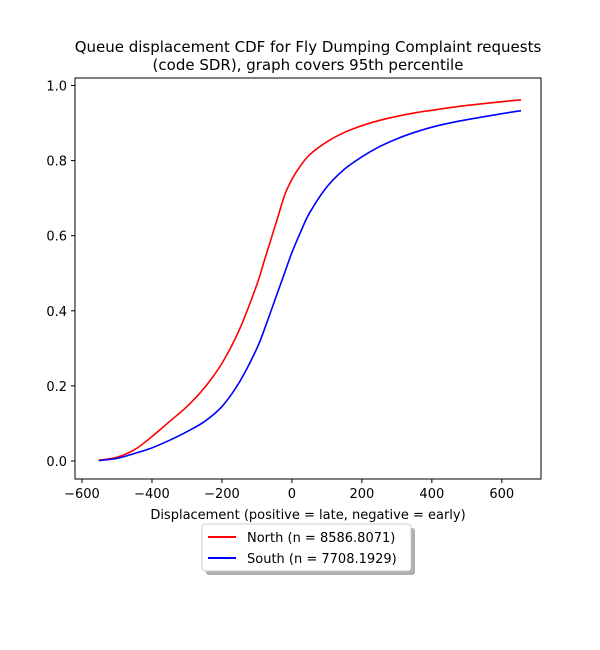 This screenshot has width=600, height=650. What do you see at coordinates (292, 494) in the screenshot?
I see `x-tick-label: 0` at bounding box center [292, 494].